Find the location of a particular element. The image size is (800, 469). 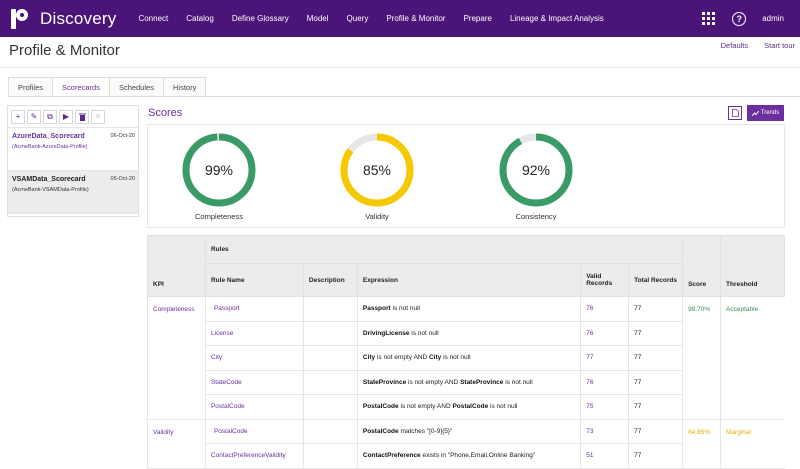

rule-name: ContactPreferenceValidity is located at coordinates (254, 456).